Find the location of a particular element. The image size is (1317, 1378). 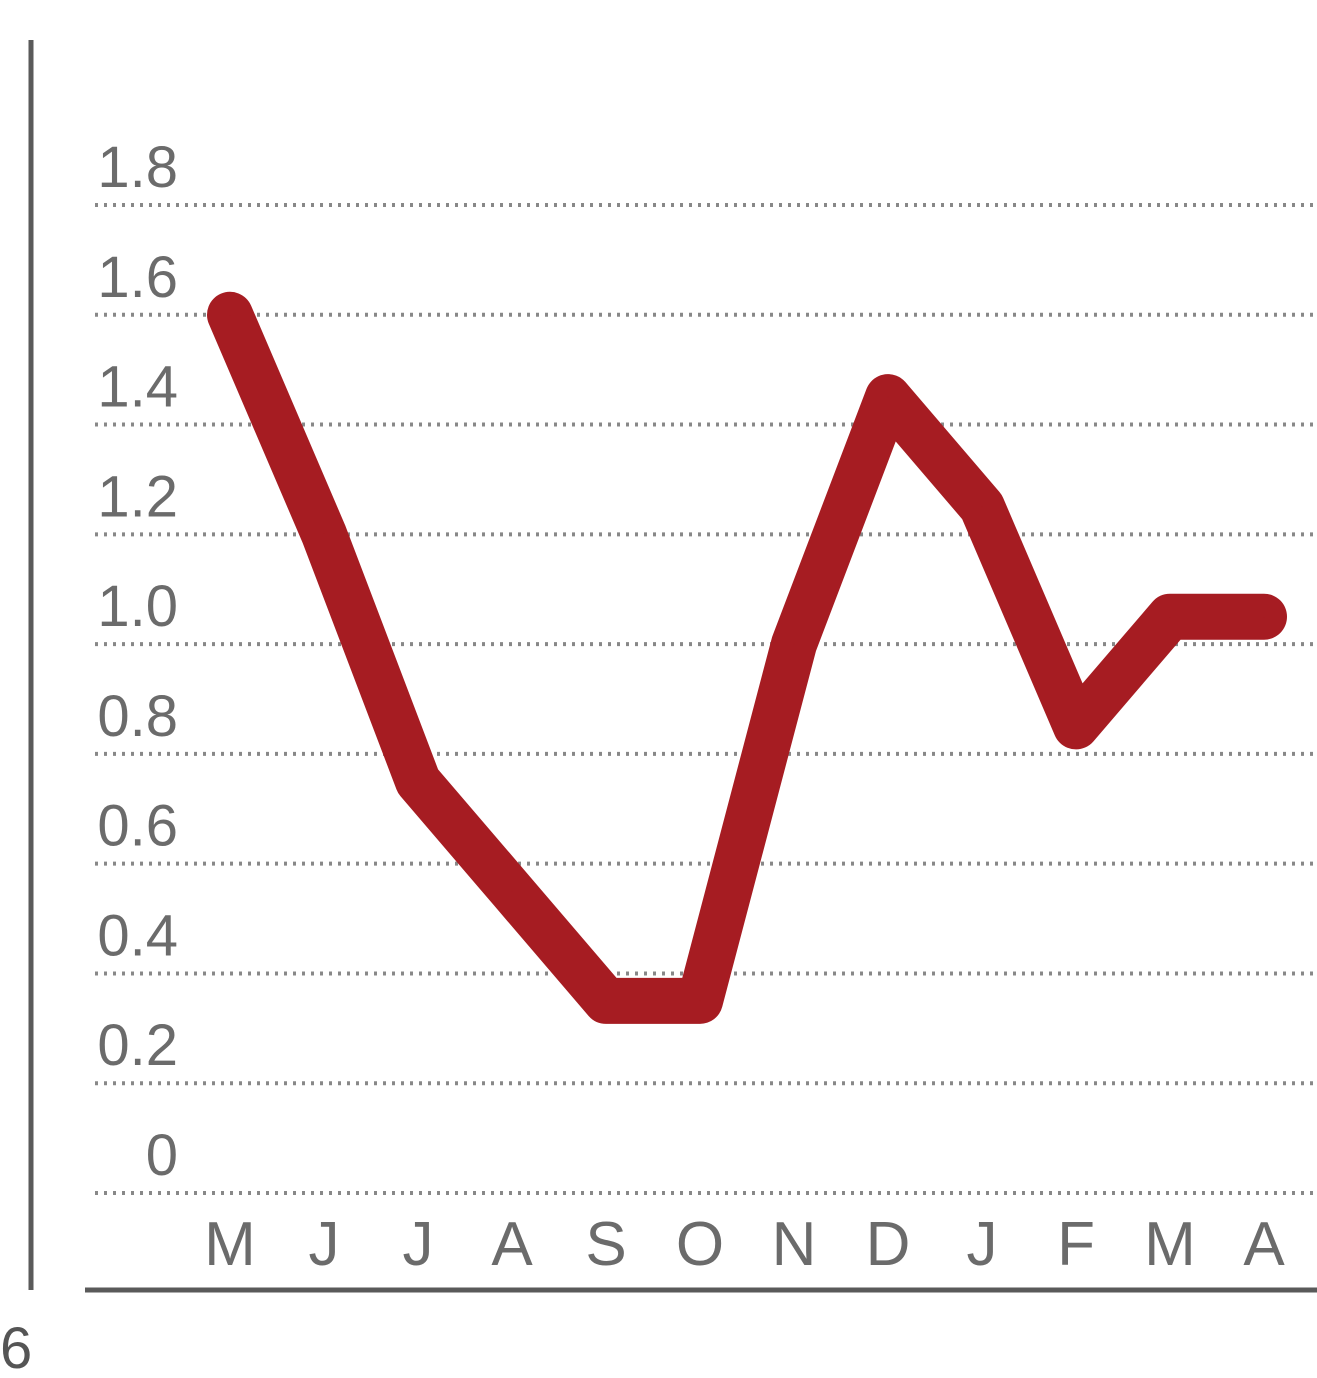

y-tick-label: 1.4 is located at coordinates (137, 387).